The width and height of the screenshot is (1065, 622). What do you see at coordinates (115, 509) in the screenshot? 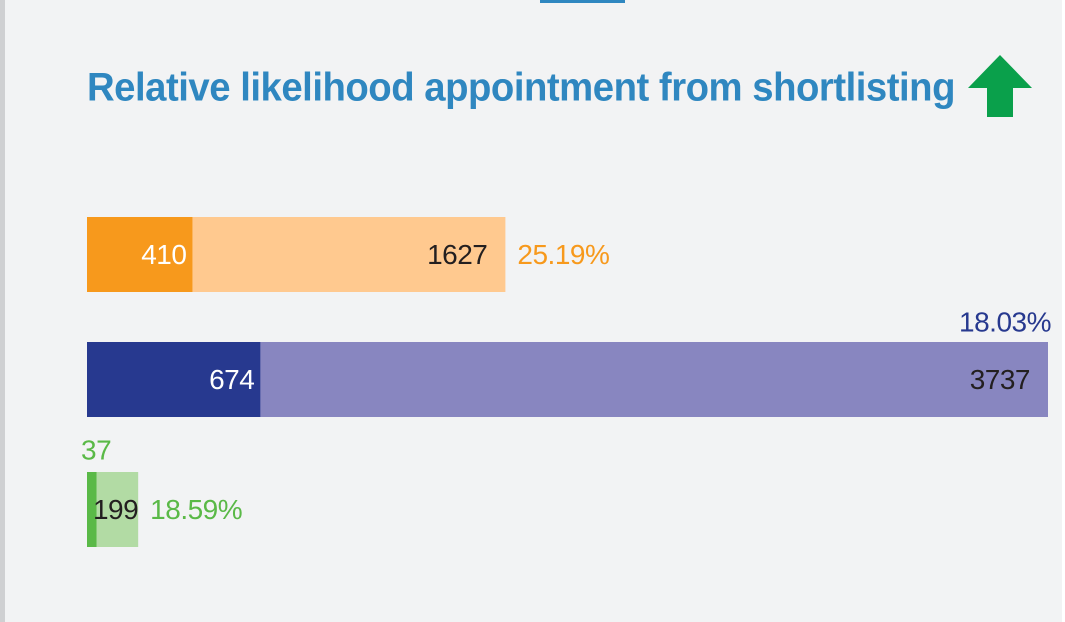
I see `shortlisted-label: 199` at bounding box center [115, 509].